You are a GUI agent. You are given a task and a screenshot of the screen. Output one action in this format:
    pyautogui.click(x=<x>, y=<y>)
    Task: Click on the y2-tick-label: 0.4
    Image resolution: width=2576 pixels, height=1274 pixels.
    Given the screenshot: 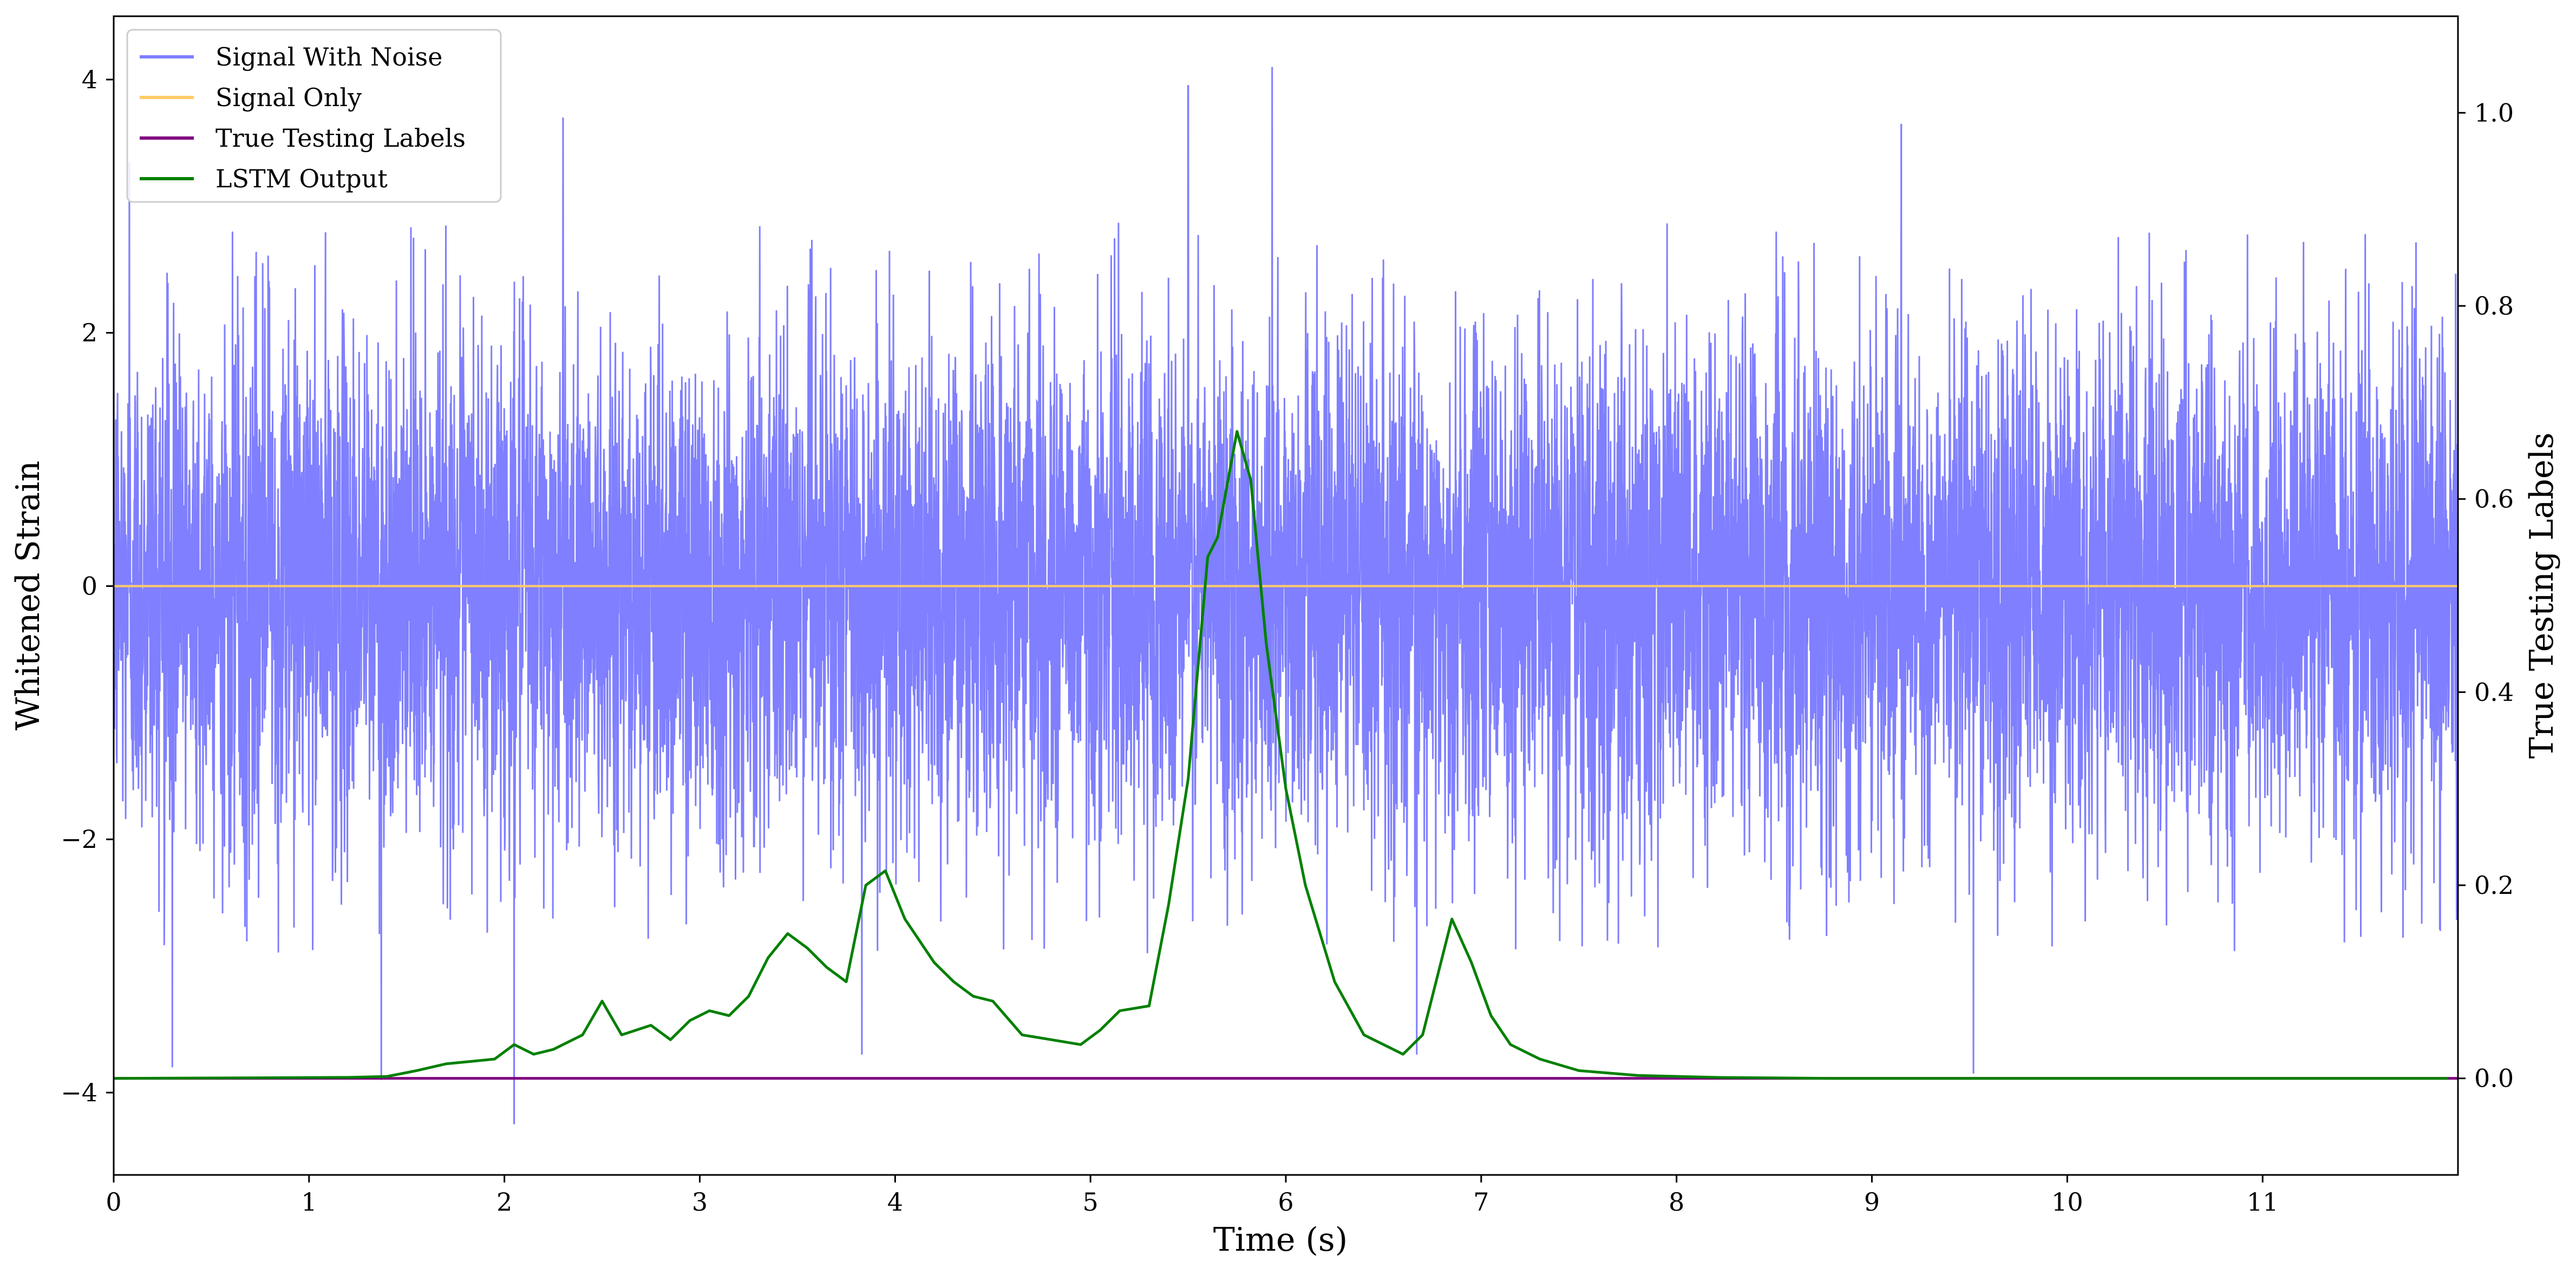 What is the action you would take?
    pyautogui.click(x=2494, y=692)
    